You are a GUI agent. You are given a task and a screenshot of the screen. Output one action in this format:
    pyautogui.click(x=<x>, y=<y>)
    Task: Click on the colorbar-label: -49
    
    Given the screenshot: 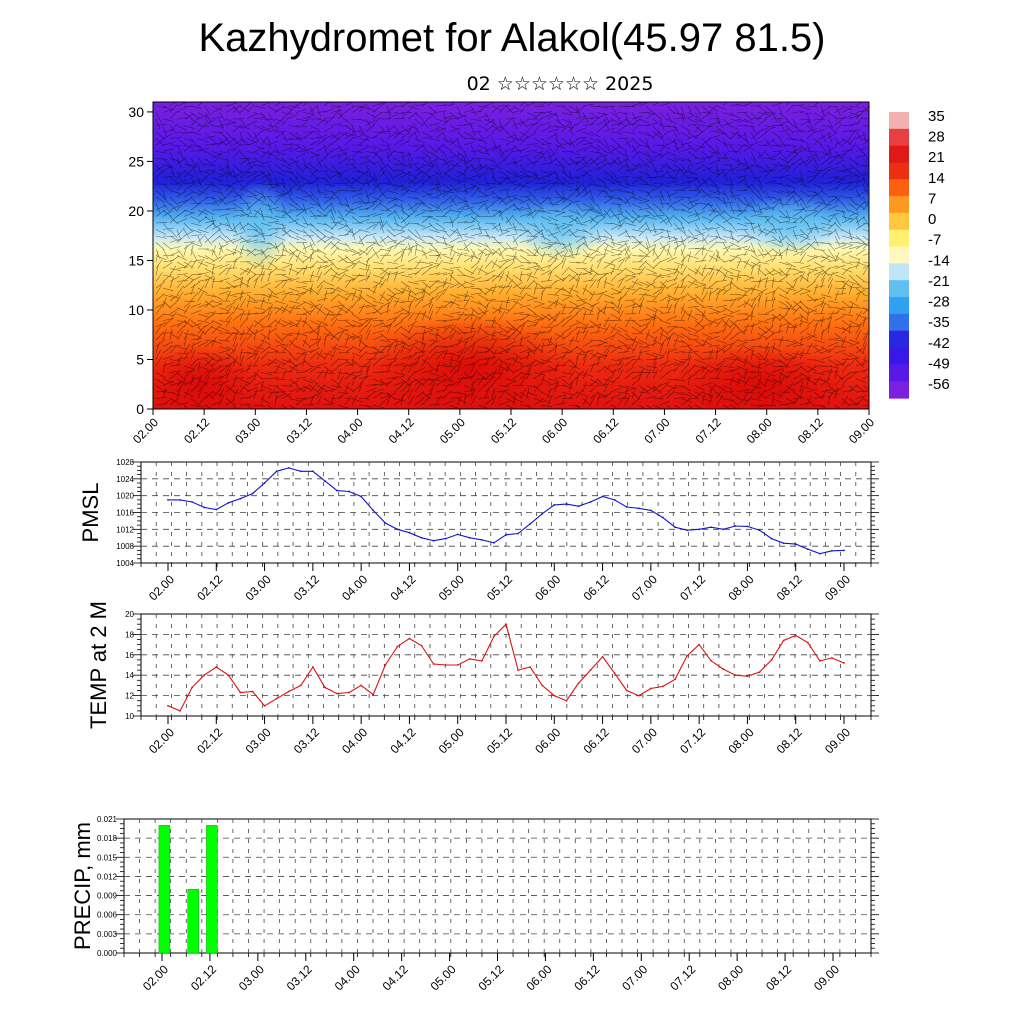 What is the action you would take?
    pyautogui.click(x=939, y=363)
    